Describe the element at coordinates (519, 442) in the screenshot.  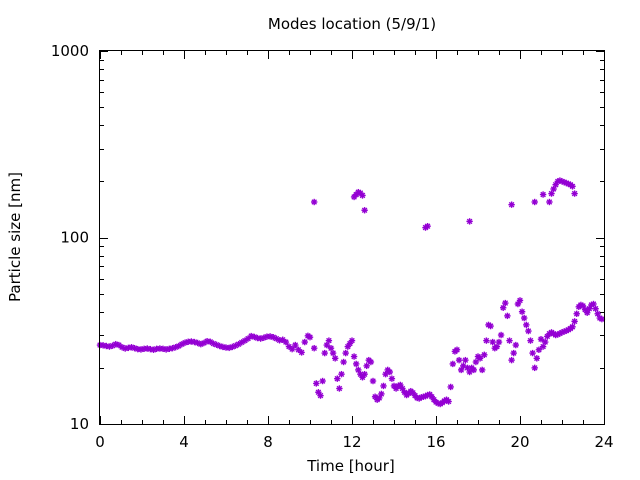
I see `x-tick-label: 20` at that location.